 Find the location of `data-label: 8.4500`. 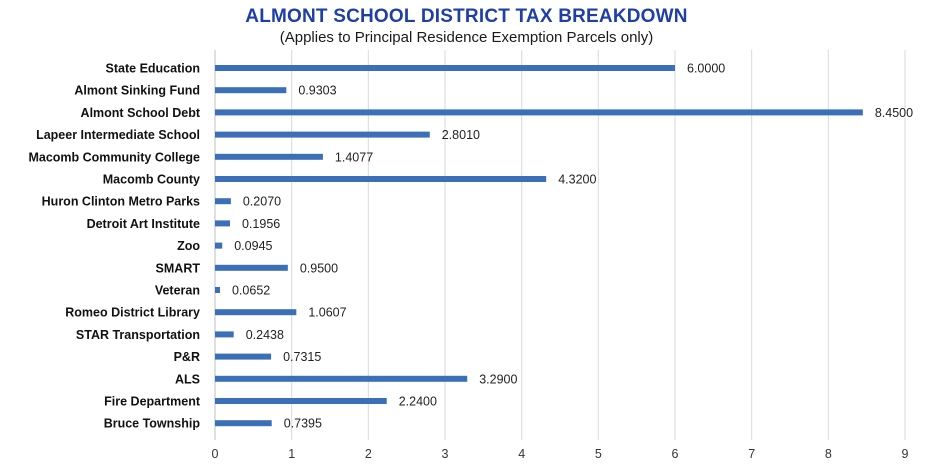

data-label: 8.4500 is located at coordinates (894, 113).